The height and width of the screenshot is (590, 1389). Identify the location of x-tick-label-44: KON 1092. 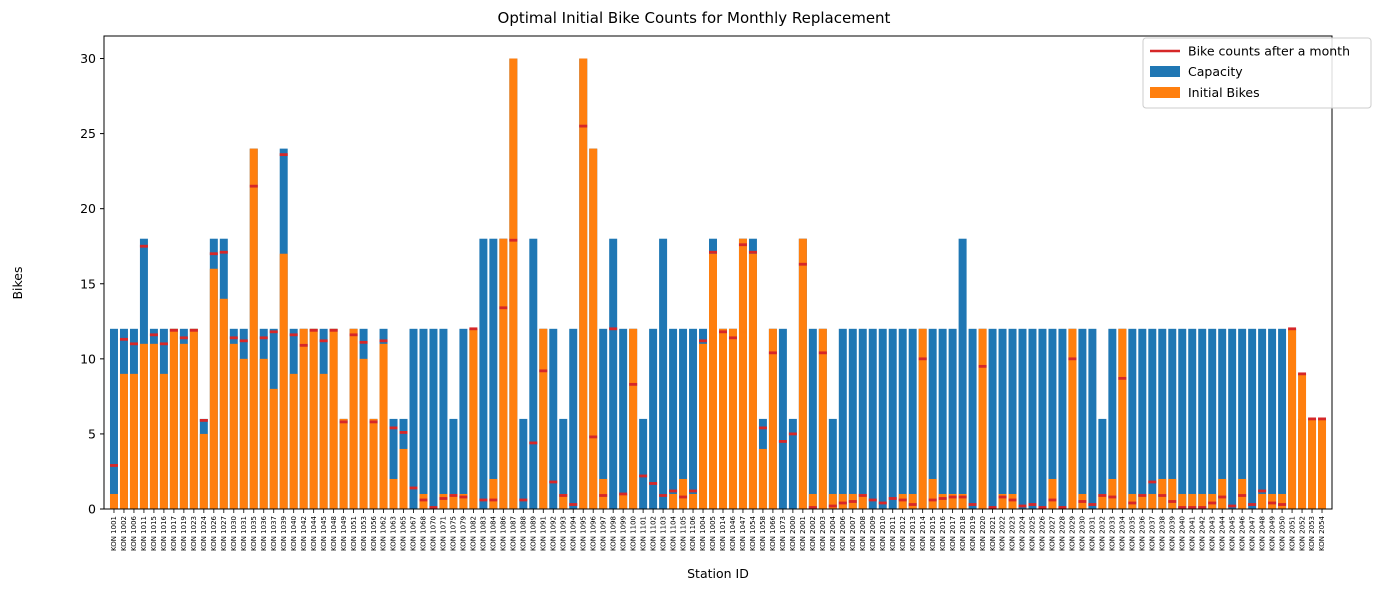
(553, 533).